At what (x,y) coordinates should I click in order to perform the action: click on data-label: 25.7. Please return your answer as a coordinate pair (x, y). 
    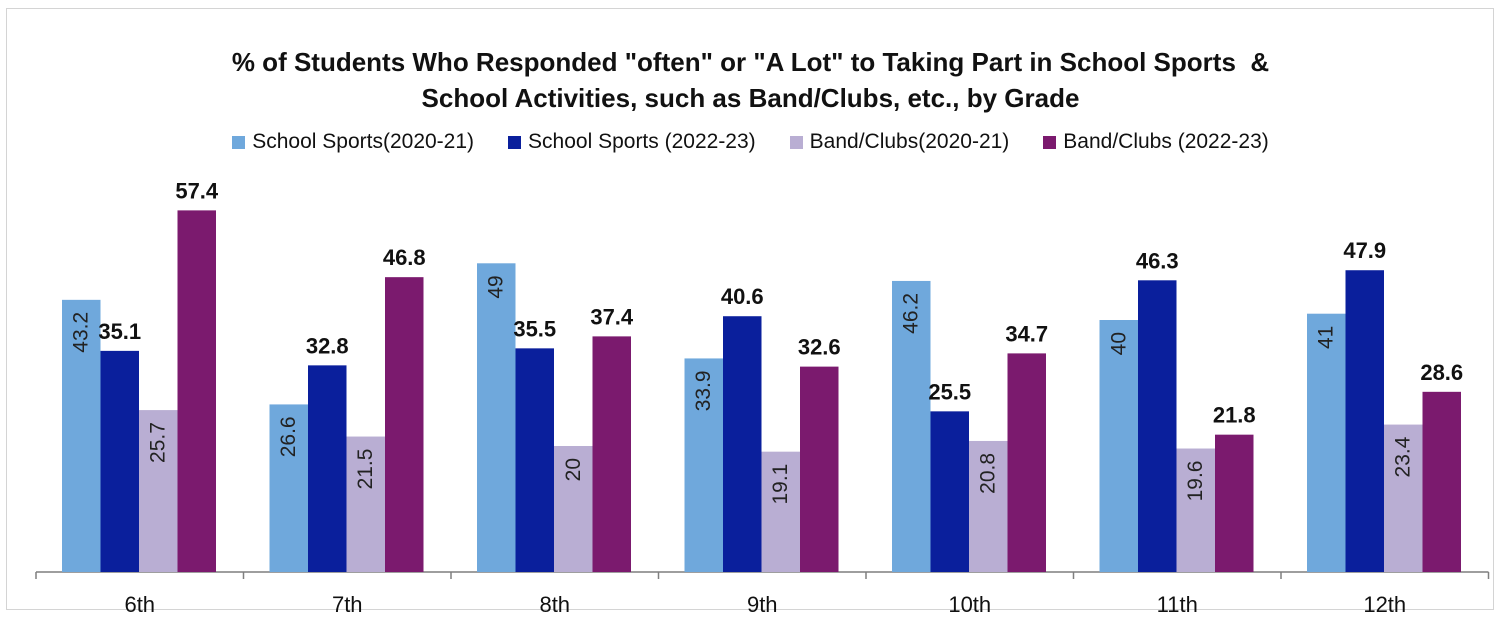
    Looking at the image, I should click on (158, 442).